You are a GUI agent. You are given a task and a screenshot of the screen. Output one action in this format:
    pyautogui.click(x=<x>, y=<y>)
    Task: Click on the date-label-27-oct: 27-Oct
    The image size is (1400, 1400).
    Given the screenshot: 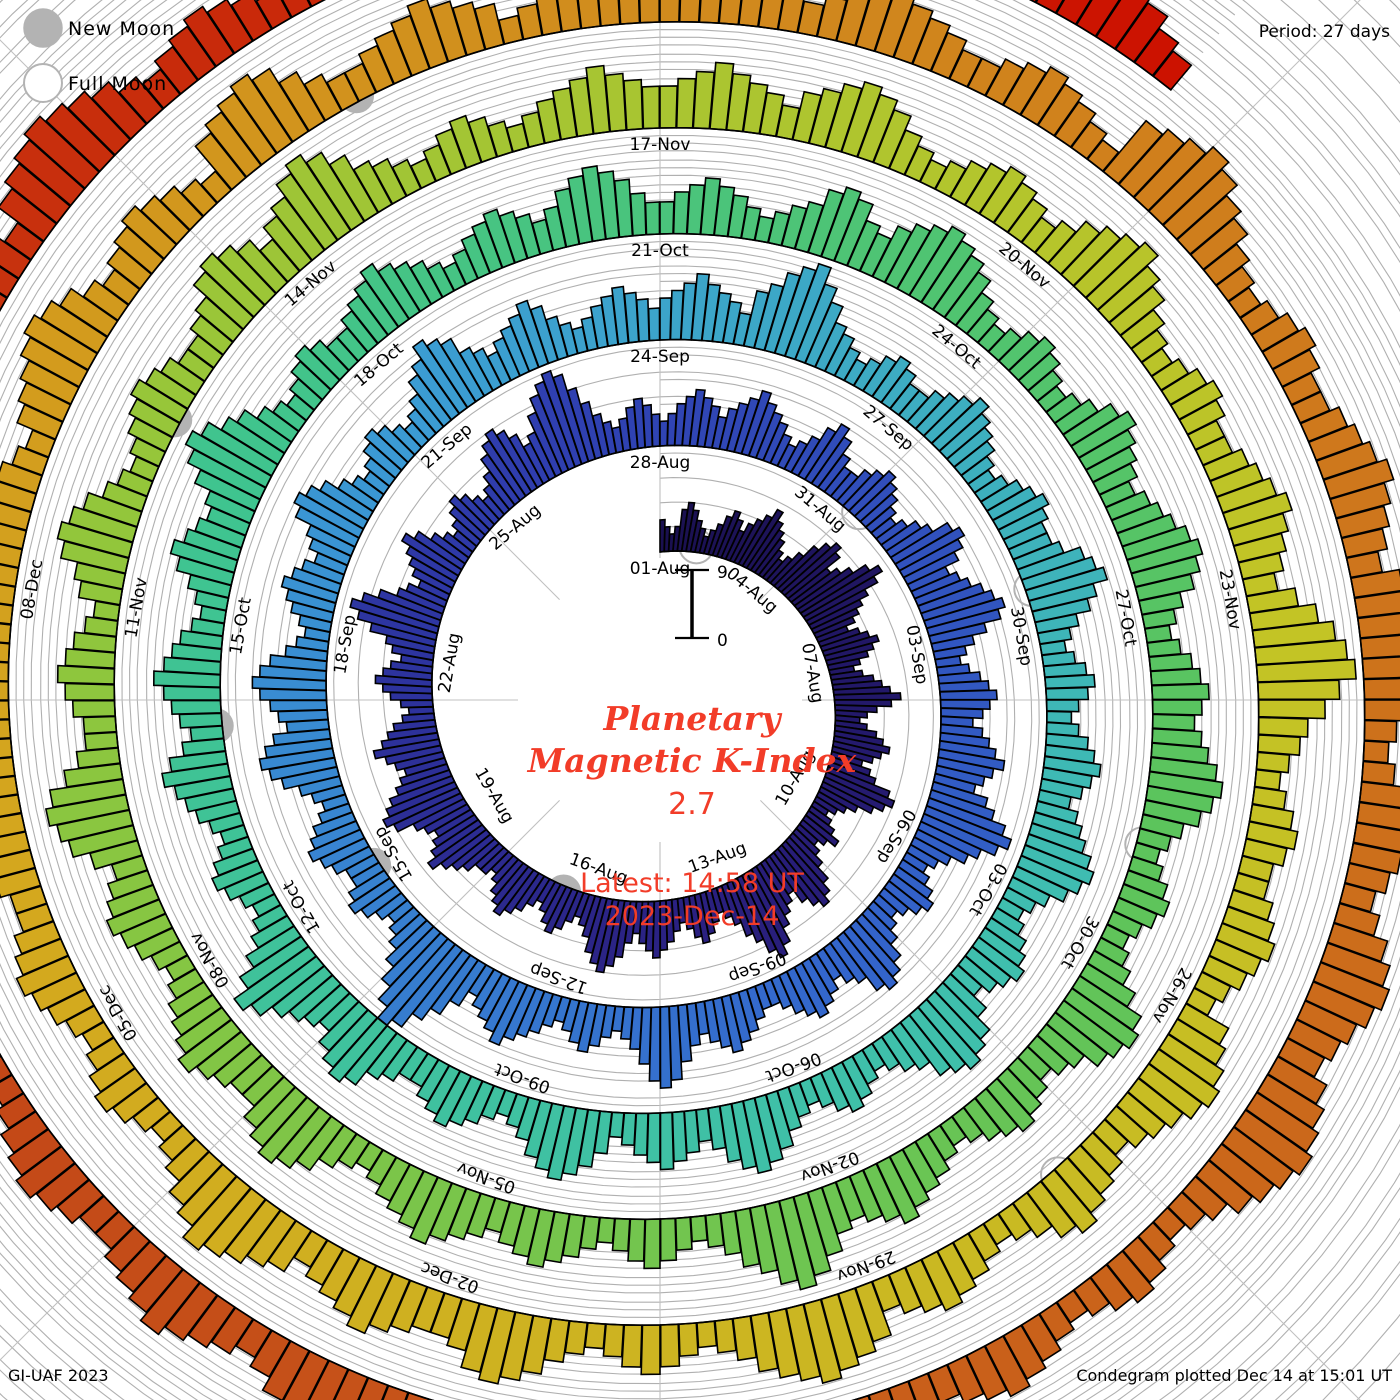 What is the action you would take?
    pyautogui.click(x=1126, y=618)
    